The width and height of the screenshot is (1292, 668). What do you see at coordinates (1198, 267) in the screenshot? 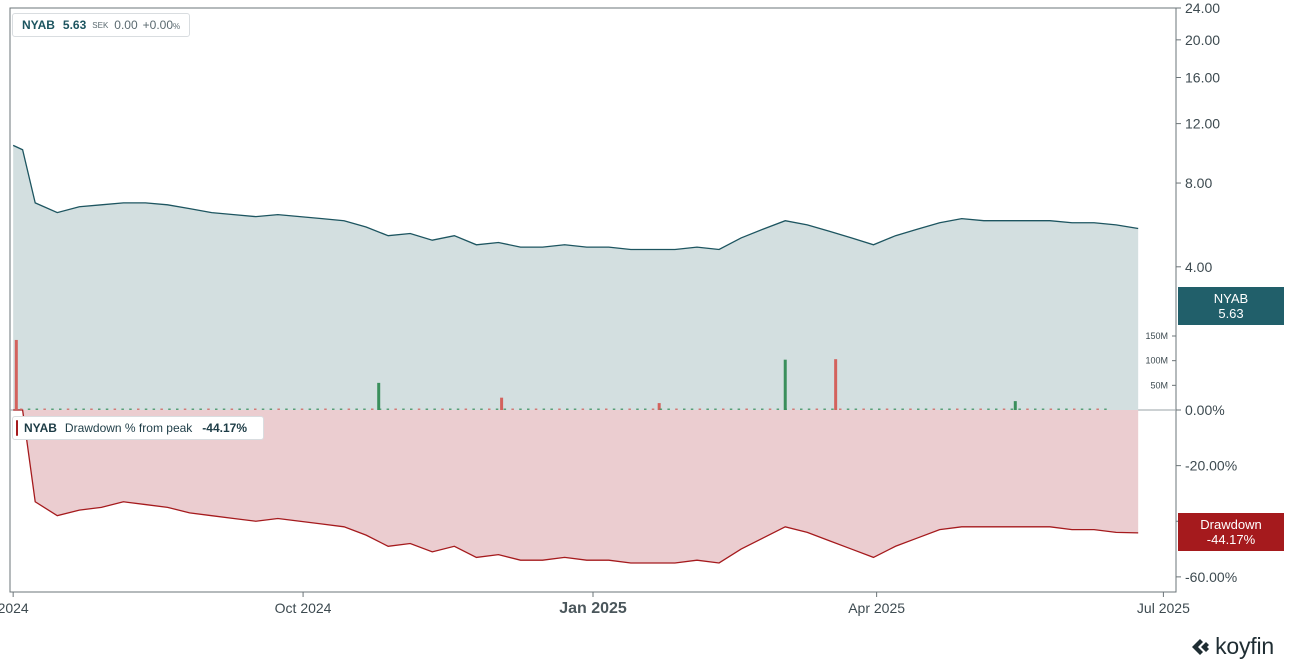
I see `price-tick-label: 4.00` at bounding box center [1198, 267].